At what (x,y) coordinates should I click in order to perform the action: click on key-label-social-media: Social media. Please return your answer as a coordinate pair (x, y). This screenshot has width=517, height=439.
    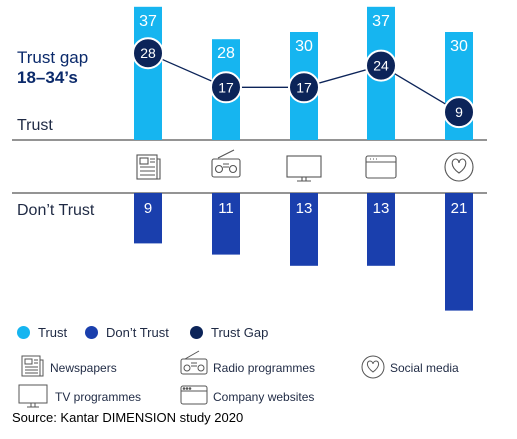
    Looking at the image, I should click on (424, 368).